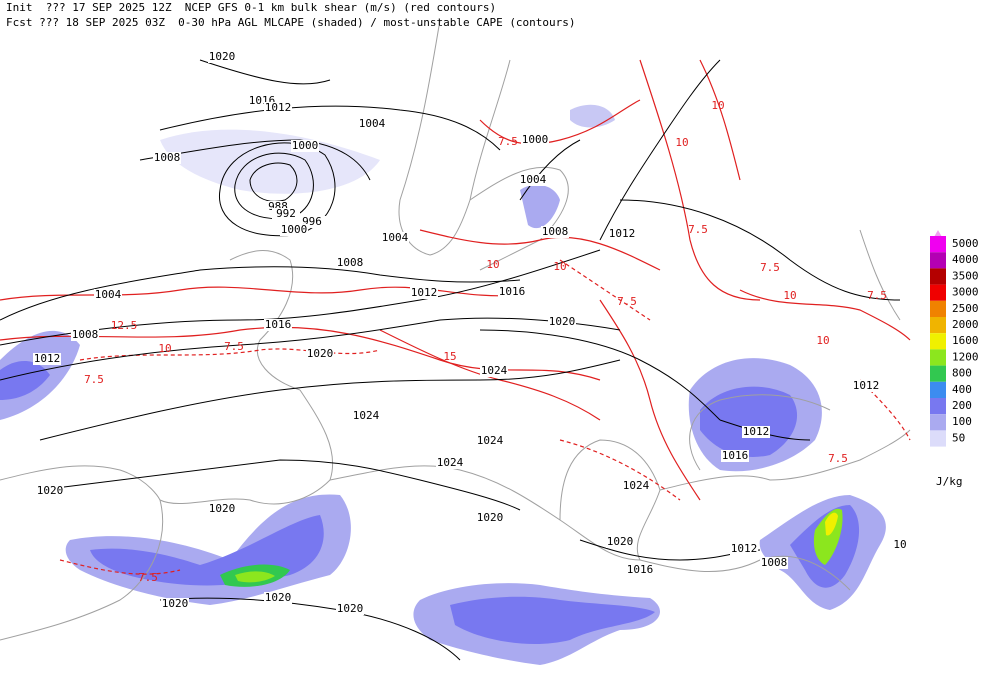  I want to click on legend-label: 800, so click(962, 373).